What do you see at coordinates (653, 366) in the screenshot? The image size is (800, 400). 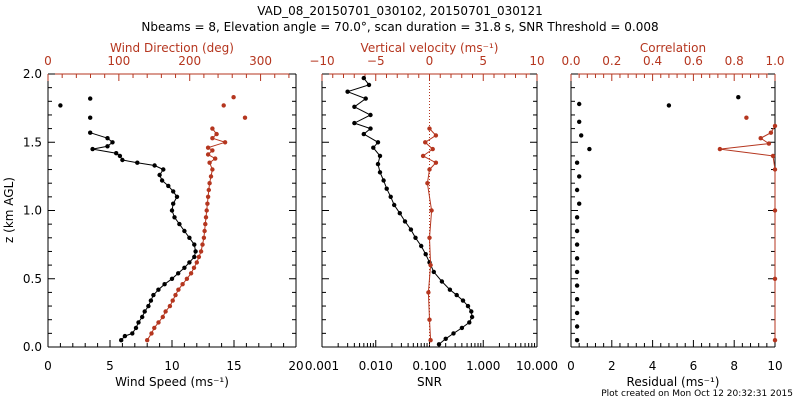 I see `x-tick-label: 4` at bounding box center [653, 366].